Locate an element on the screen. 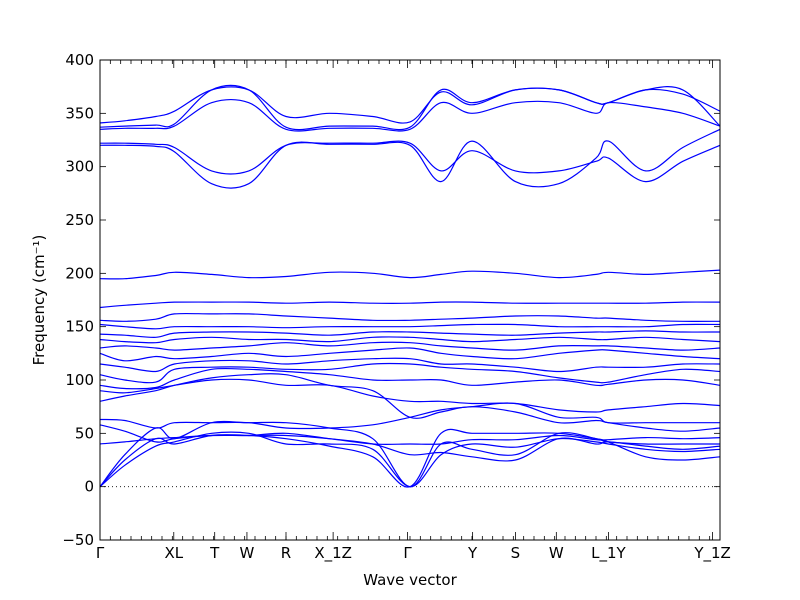  x-tick-label: R is located at coordinates (286, 553).